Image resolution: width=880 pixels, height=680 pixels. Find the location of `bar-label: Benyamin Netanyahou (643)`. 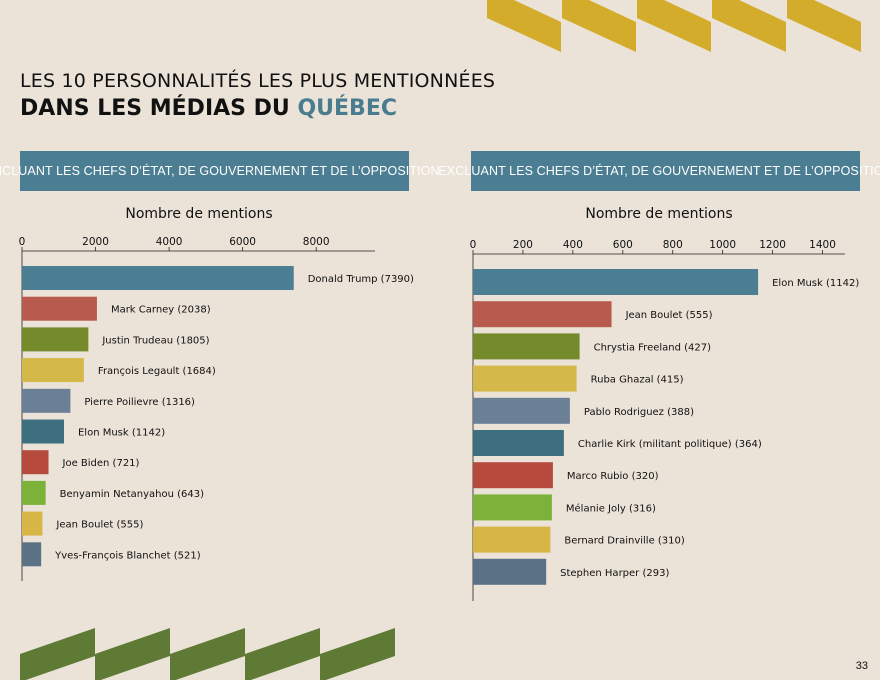

bar-label: Benyamin Netanyahou (643) is located at coordinates (132, 494).